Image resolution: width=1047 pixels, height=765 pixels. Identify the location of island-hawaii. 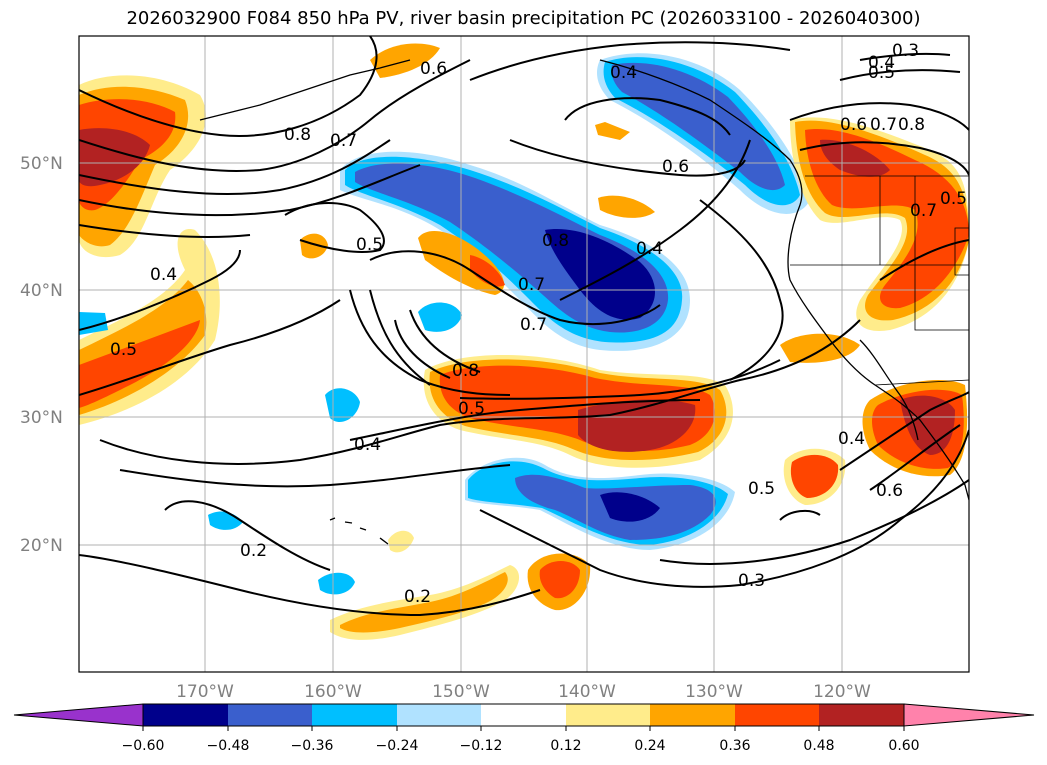
(359, 531).